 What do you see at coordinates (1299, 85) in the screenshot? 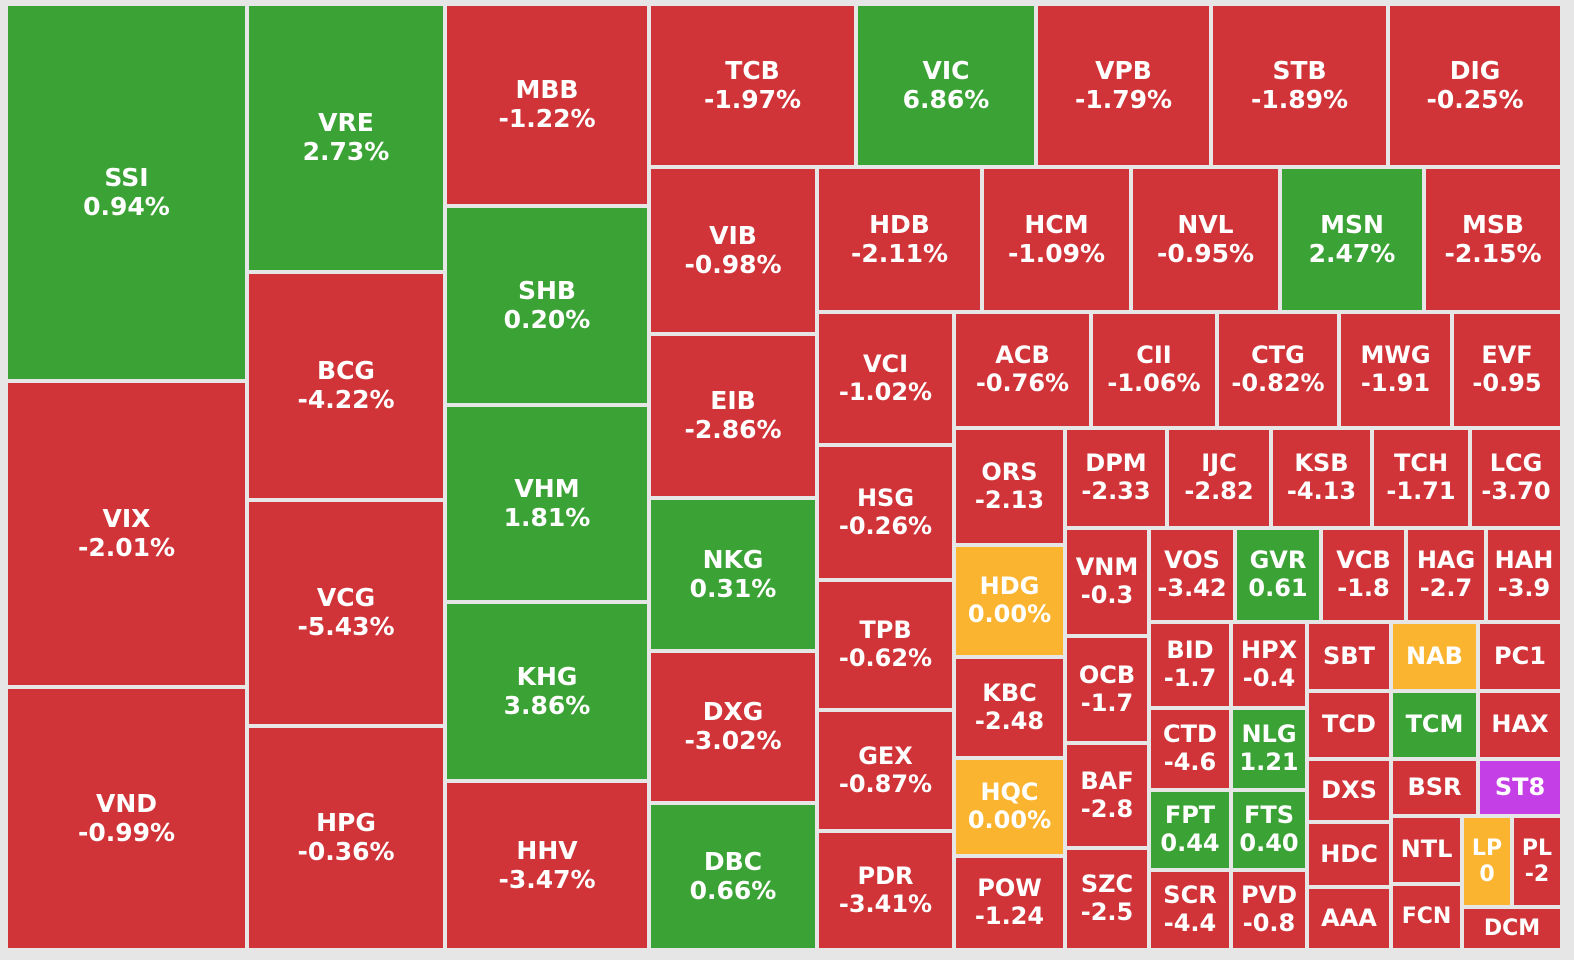
I see `tile-stb: STB -1.89%` at bounding box center [1299, 85].